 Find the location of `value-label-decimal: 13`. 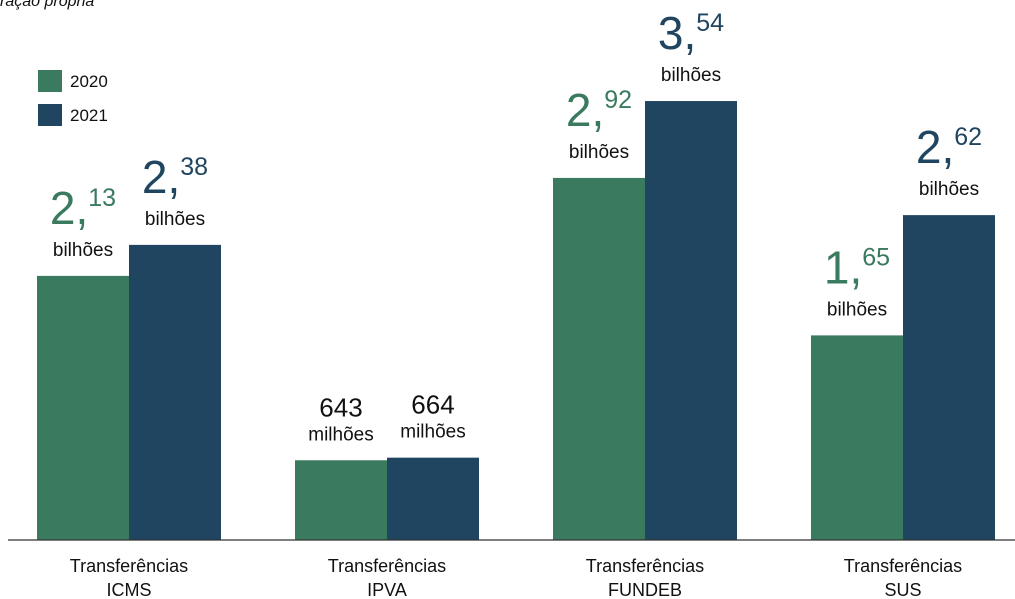

value-label-decimal: 13 is located at coordinates (102, 198).